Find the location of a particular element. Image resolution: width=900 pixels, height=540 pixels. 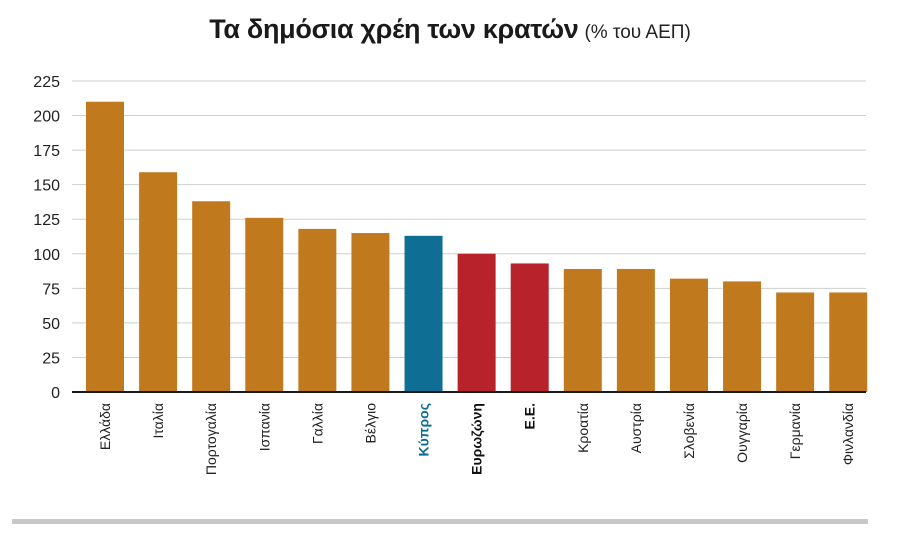

y-tick-label: 50 is located at coordinates (51, 324).